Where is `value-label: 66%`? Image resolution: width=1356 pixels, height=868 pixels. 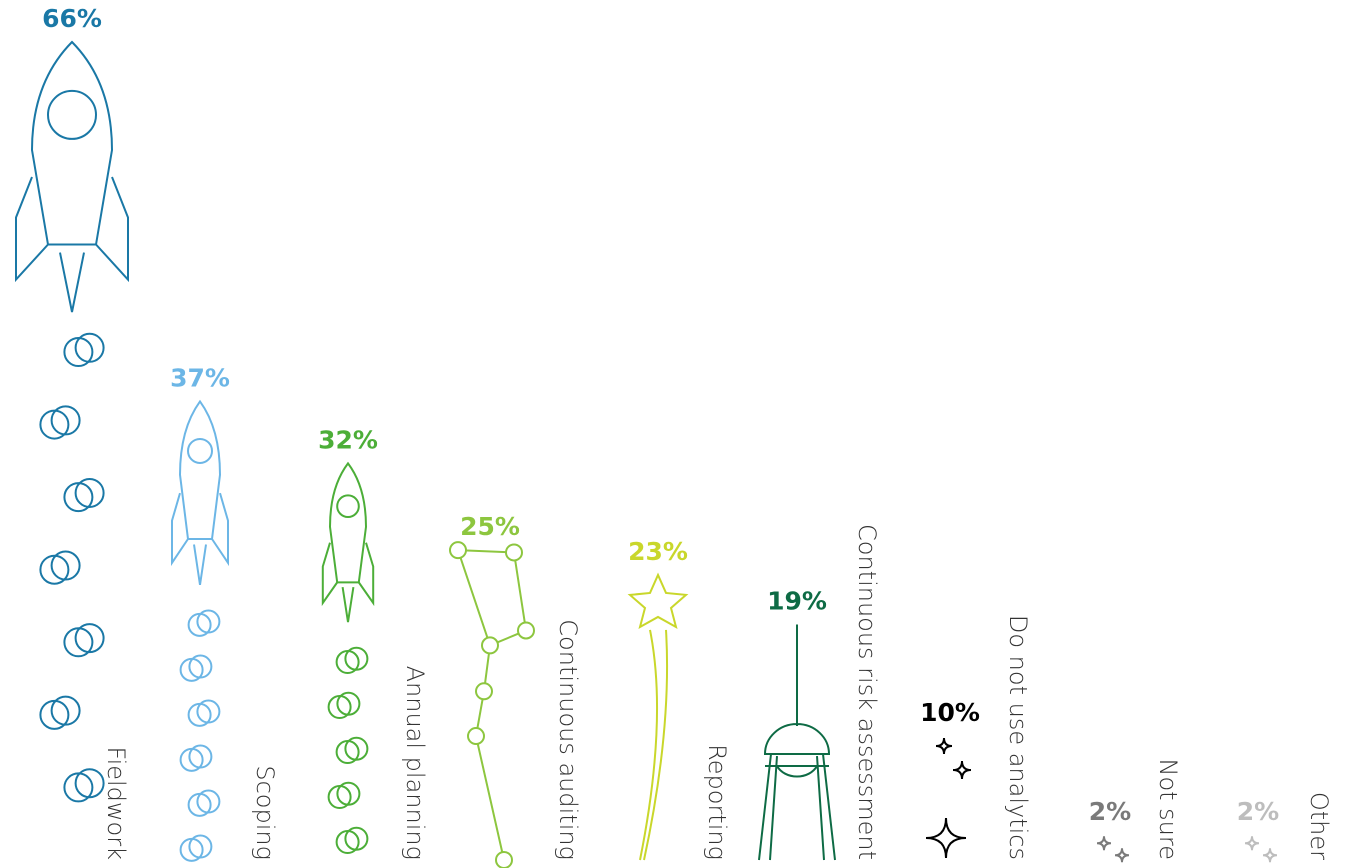
value-label: 66% is located at coordinates (72, 18).